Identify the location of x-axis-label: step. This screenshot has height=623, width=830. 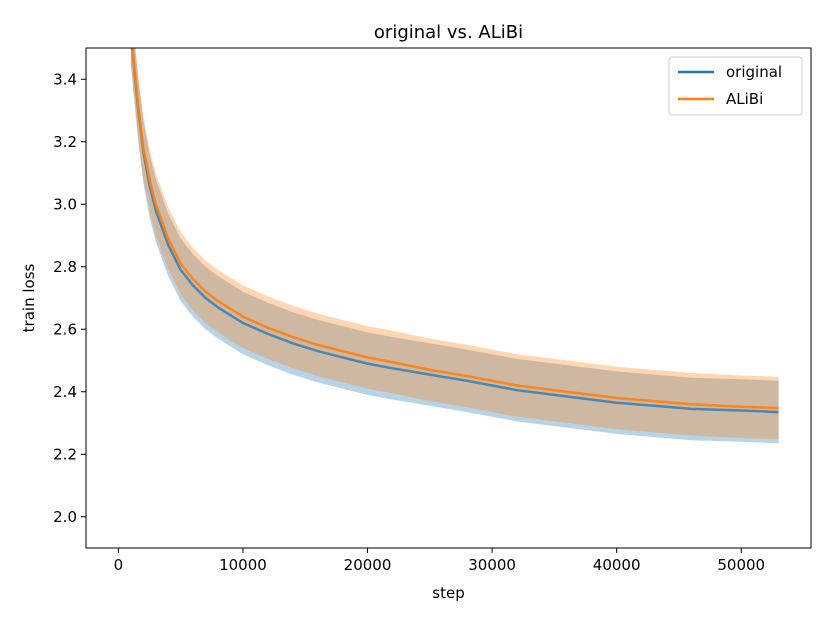
(448, 593).